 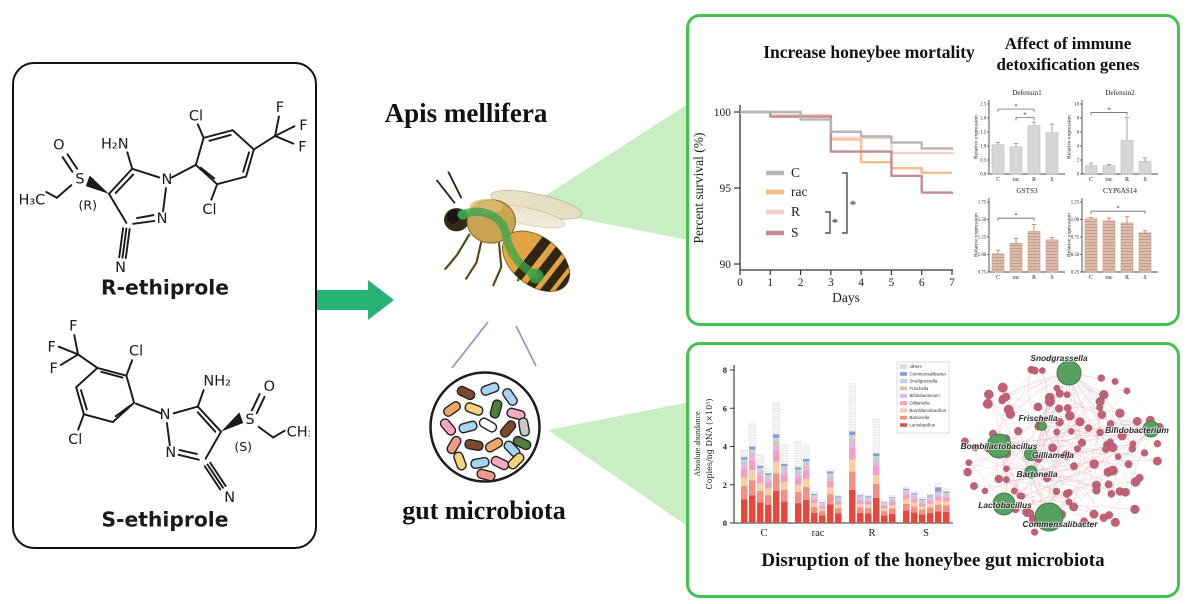 What do you see at coordinates (1068, 43) in the screenshot?
I see `genes-title-line1: Affect of immune` at bounding box center [1068, 43].